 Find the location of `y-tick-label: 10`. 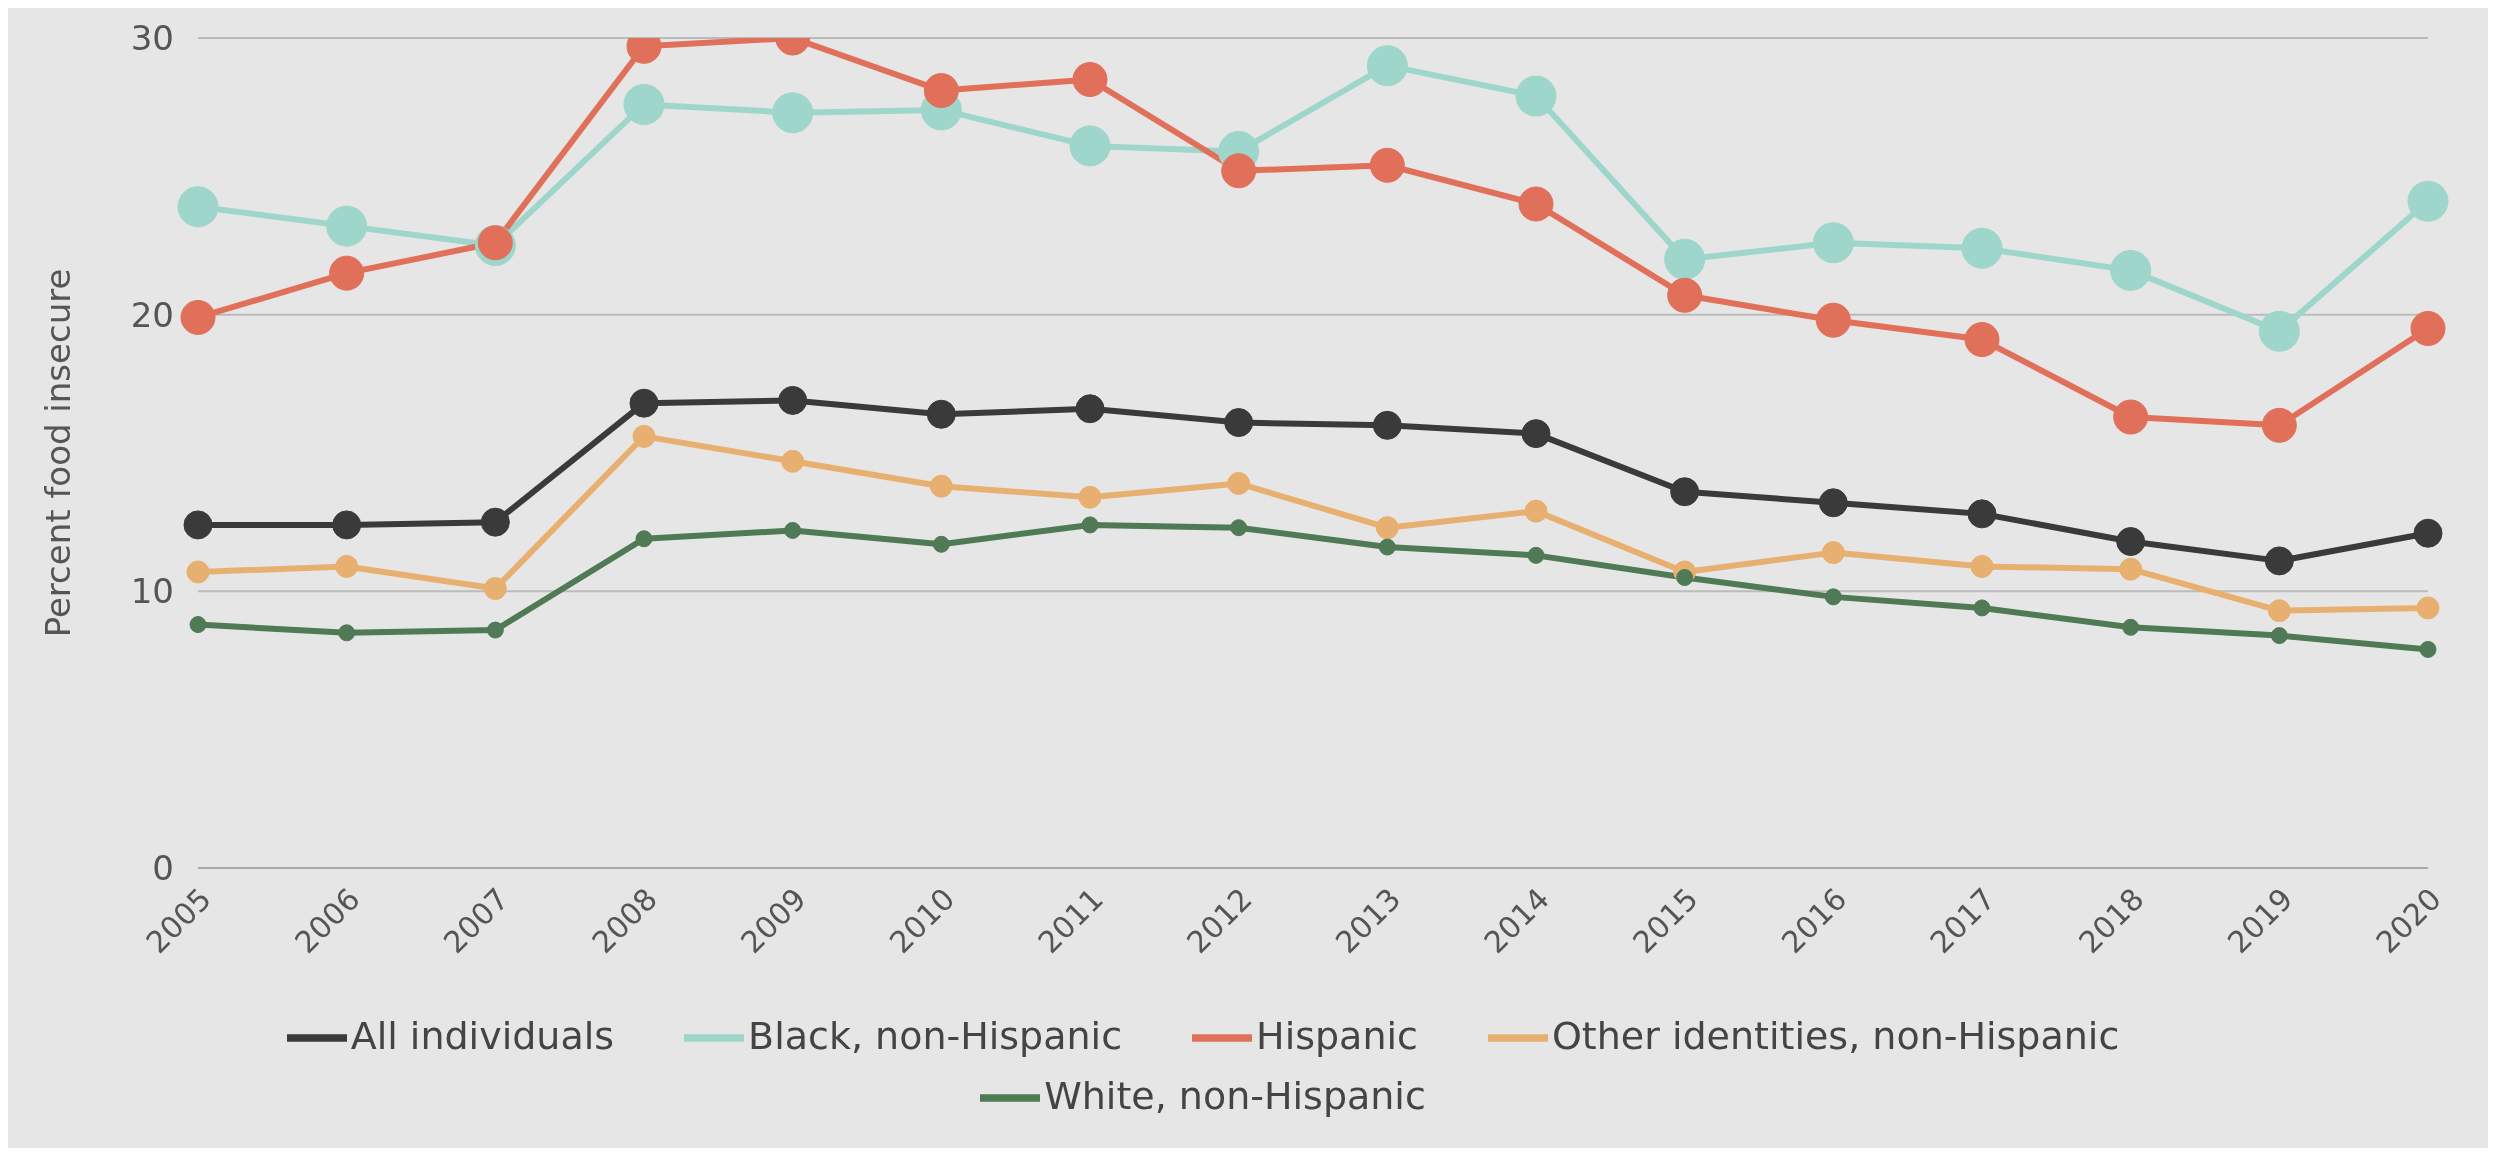

y-tick-label: 10 is located at coordinates (152, 591).